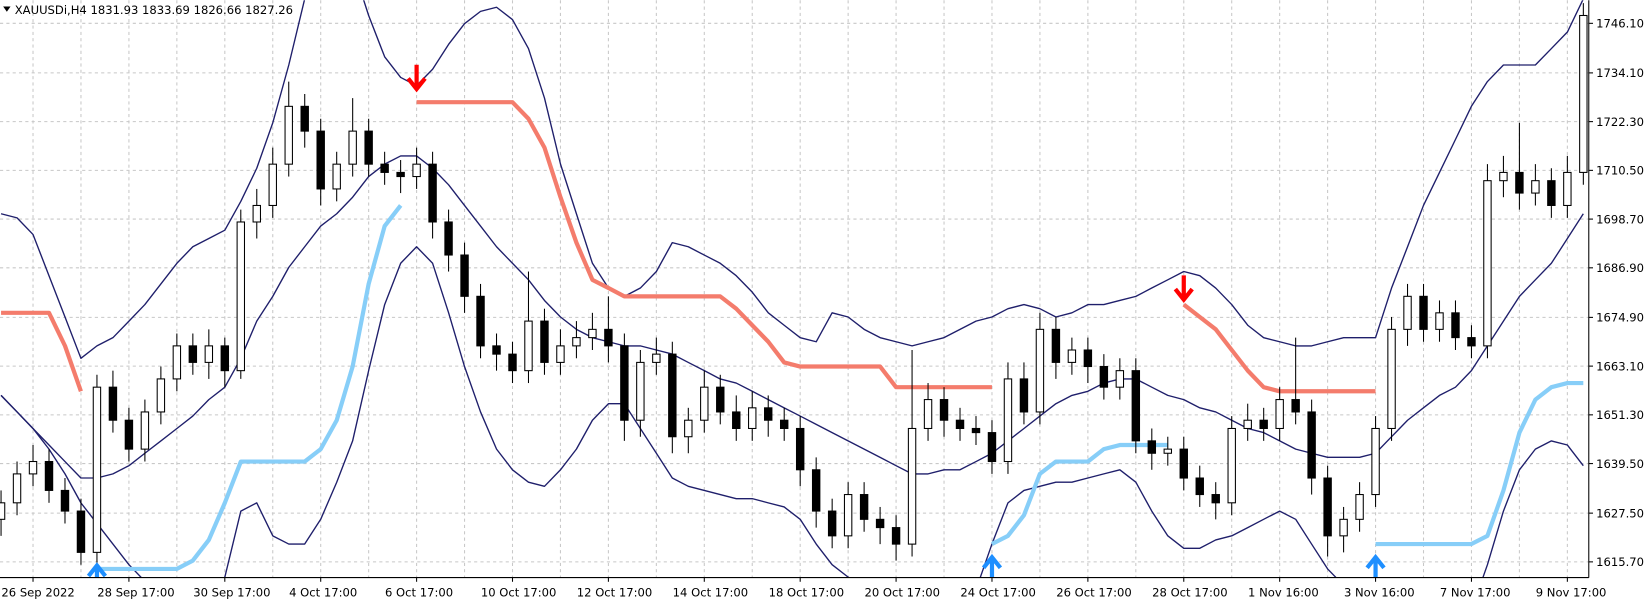  What do you see at coordinates (806, 593) in the screenshot?
I see `x-tick-label: 18 Oct 17:00` at bounding box center [806, 593].